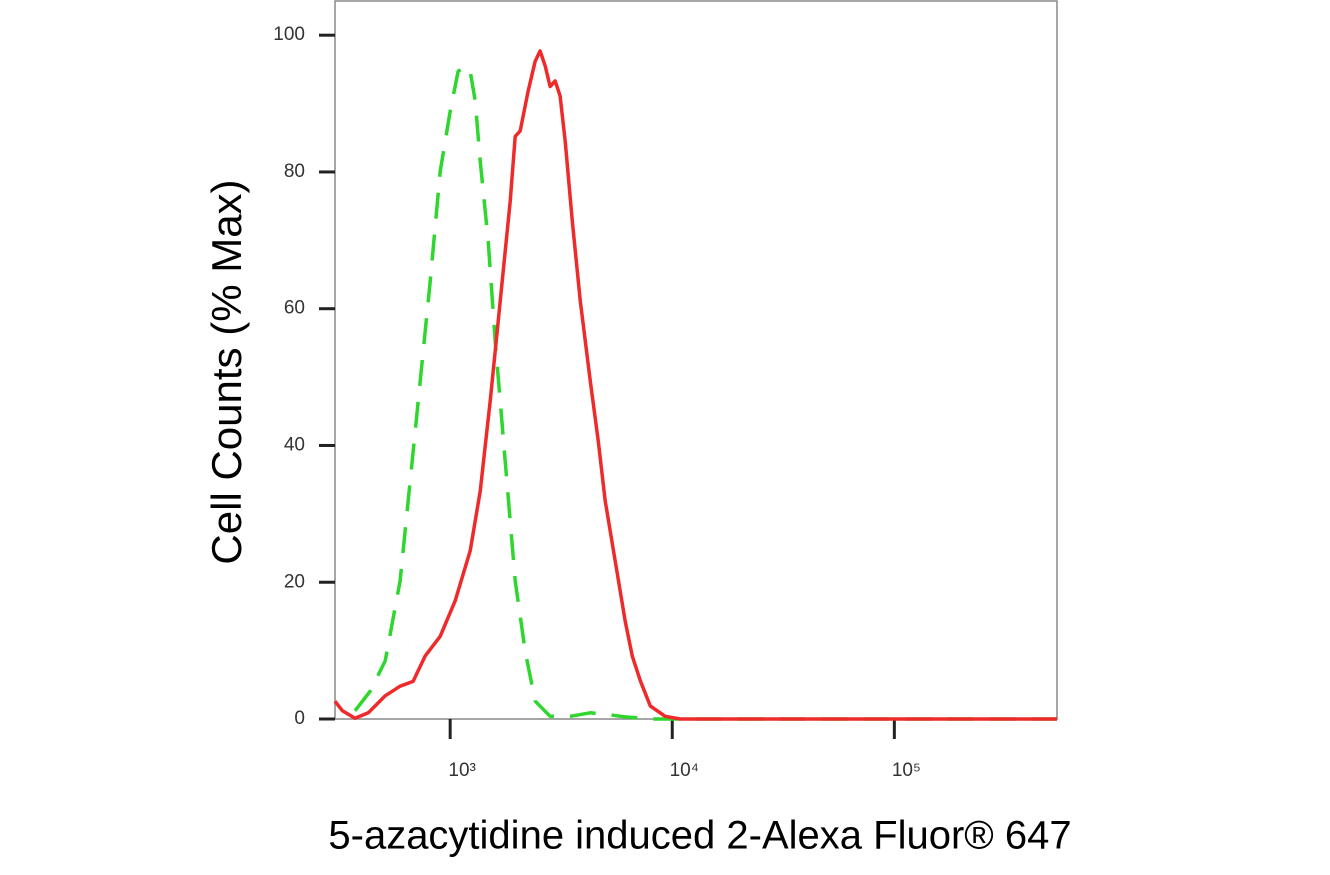 The width and height of the screenshot is (1330, 875). Describe the element at coordinates (294, 581) in the screenshot. I see `y-tick-label: 20` at that location.